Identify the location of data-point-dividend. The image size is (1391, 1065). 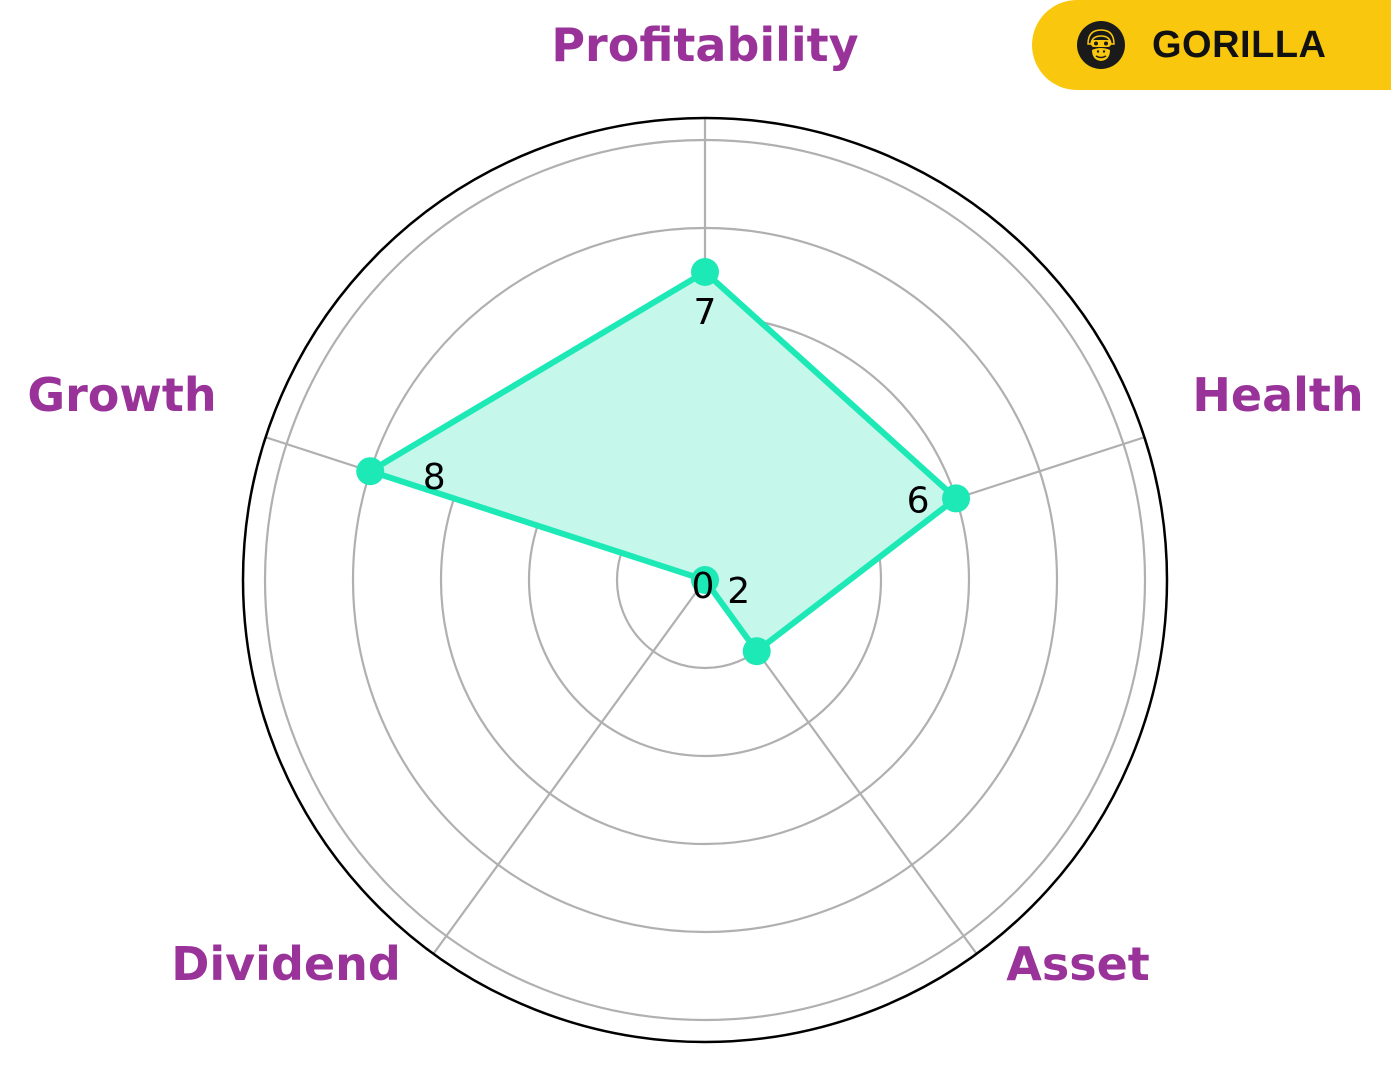
(705, 580).